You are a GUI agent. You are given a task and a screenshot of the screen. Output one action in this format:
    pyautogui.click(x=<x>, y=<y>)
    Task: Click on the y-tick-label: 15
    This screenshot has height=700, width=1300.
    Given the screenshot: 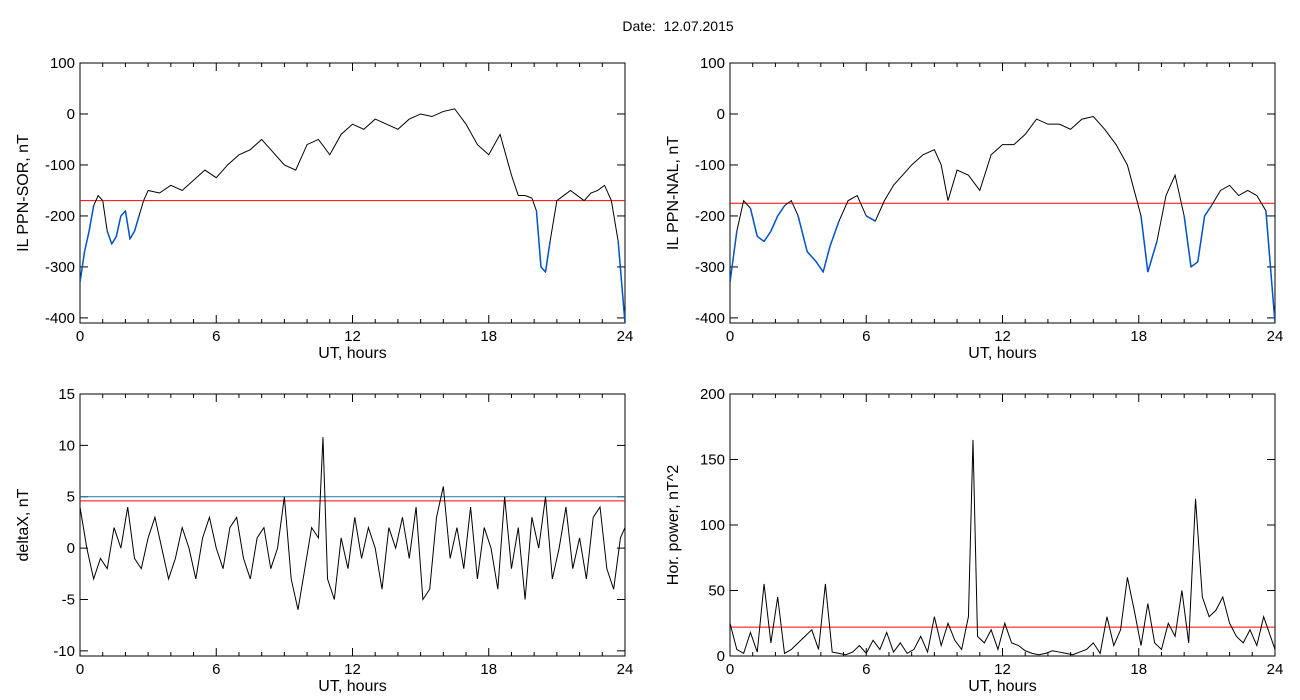 What is the action you would take?
    pyautogui.click(x=66, y=394)
    